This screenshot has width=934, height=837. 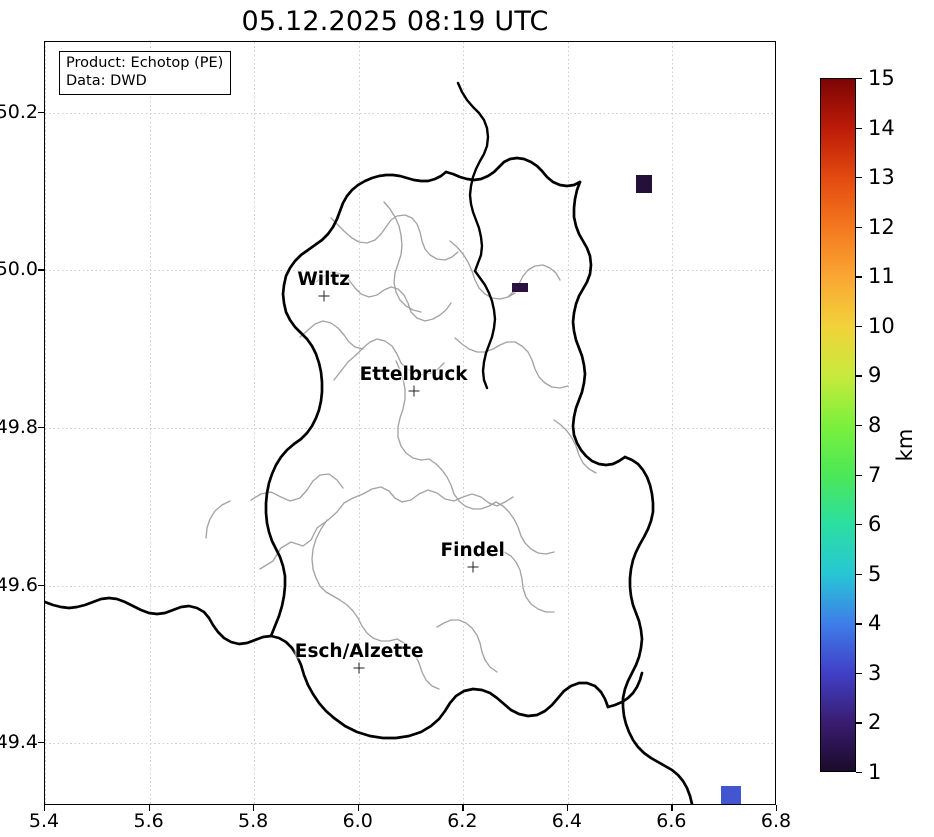 I want to click on colorbar-tick-label: 10, so click(x=881, y=325).